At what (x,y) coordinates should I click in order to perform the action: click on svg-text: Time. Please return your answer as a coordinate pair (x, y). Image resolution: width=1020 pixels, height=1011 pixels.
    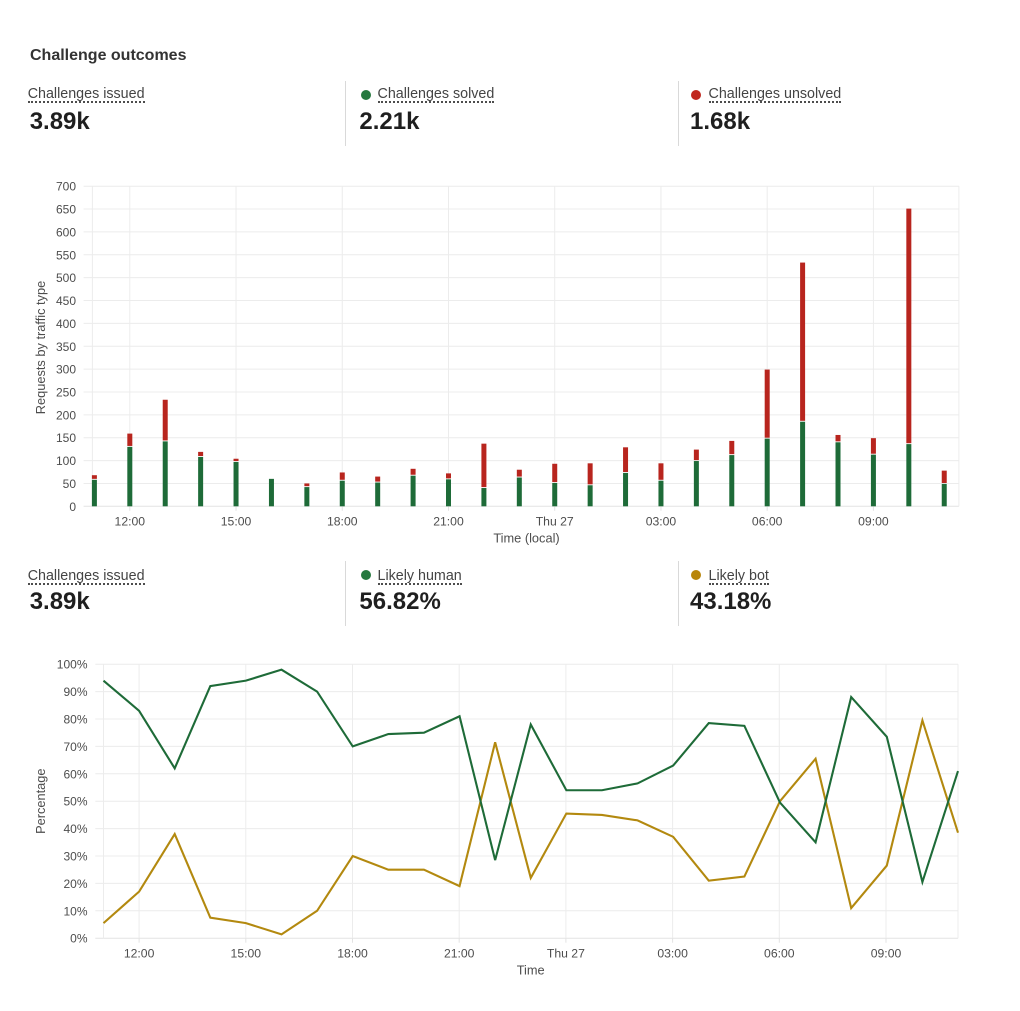
    Looking at the image, I should click on (531, 970).